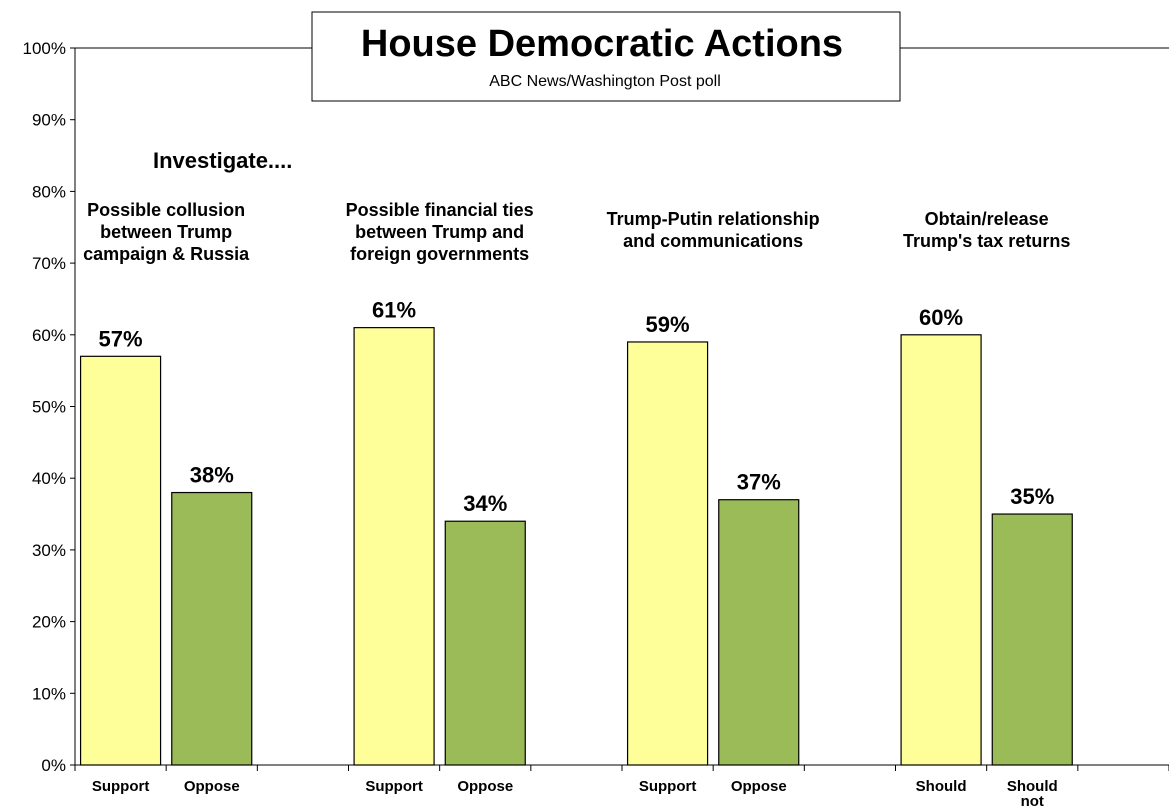  Describe the element at coordinates (49, 693) in the screenshot. I see `y-tick-label: 10%` at that location.